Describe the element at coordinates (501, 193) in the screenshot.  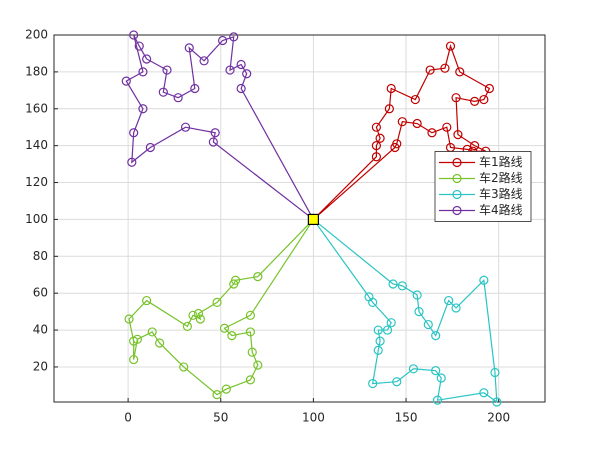
I see `legend-label: 车3路线` at that location.